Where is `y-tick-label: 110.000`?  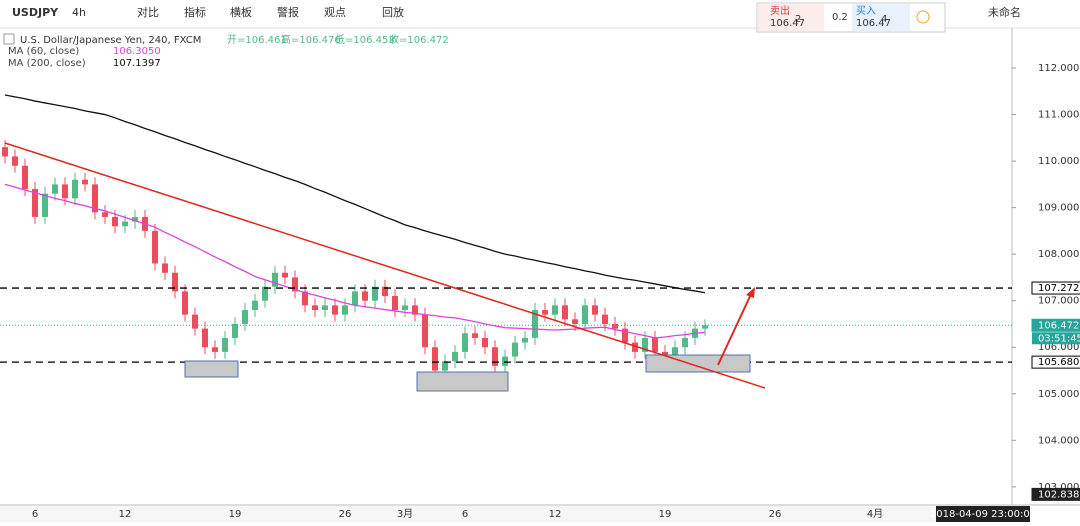
y-tick-label: 110.000 is located at coordinates (1058, 161).